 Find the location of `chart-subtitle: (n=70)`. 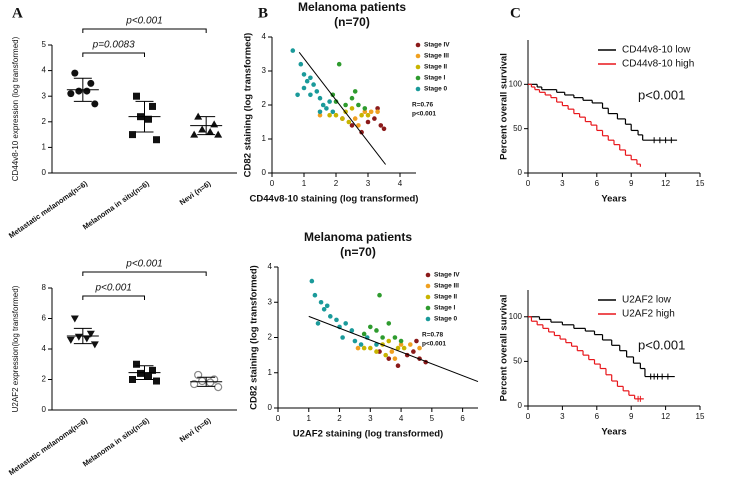

chart-subtitle: (n=70) is located at coordinates (352, 22).